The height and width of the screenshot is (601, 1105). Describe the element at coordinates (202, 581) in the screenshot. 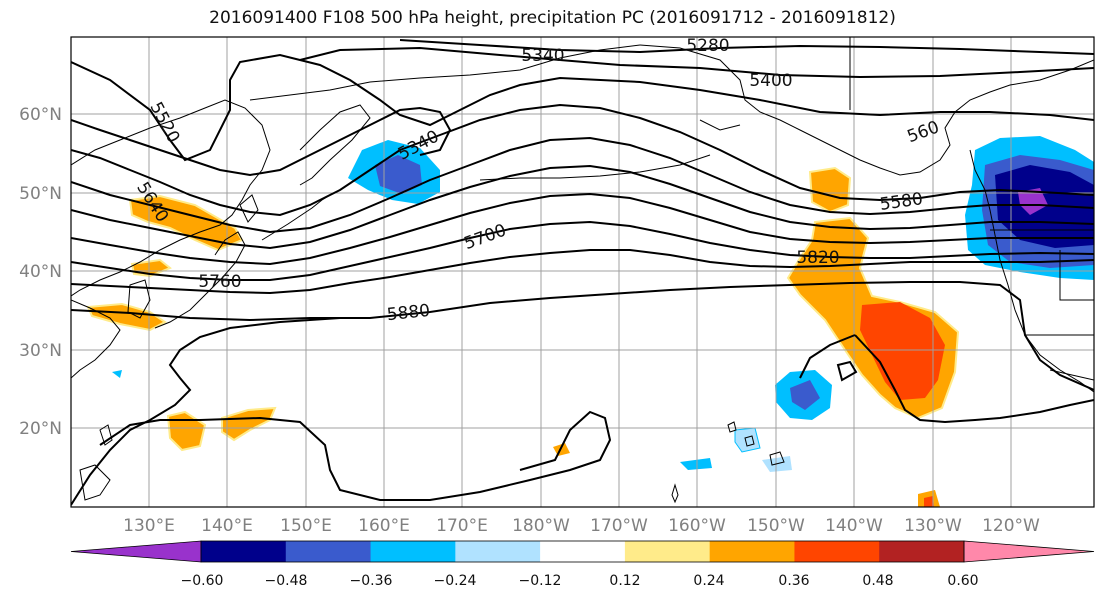

I see `colorbar-tick-label: −0.60` at that location.